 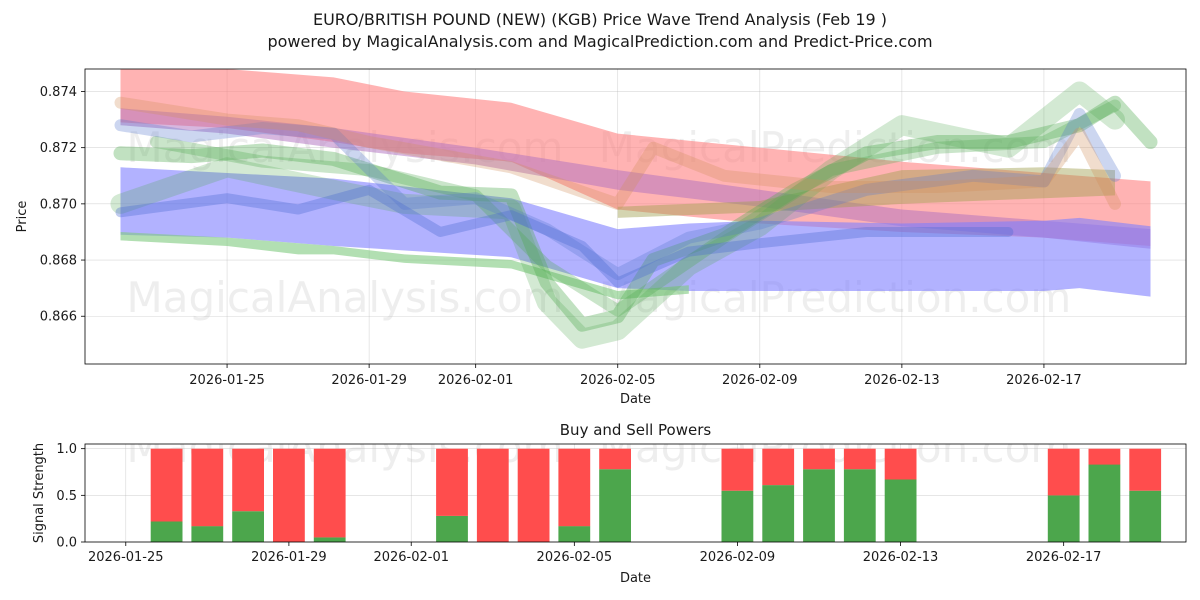 What do you see at coordinates (58, 261) in the screenshot?
I see `top-y-tick-label: 0.868` at bounding box center [58, 261].